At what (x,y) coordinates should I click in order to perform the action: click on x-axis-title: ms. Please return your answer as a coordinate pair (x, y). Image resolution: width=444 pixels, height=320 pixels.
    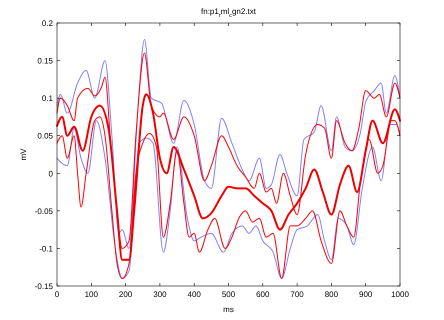
    Looking at the image, I should click on (228, 309).